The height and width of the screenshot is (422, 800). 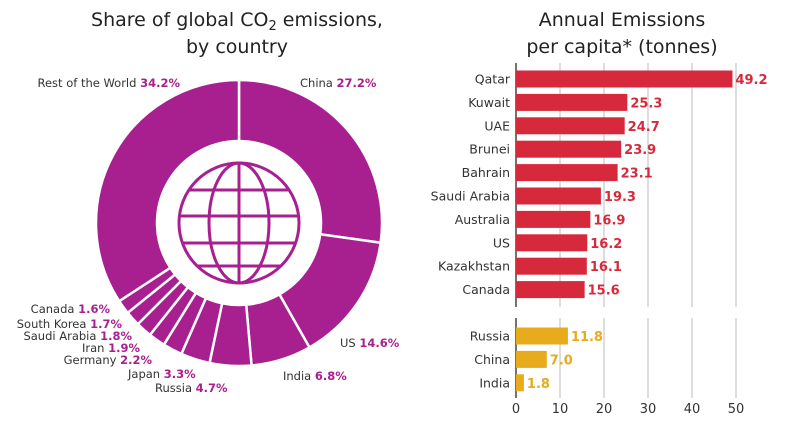 What do you see at coordinates (175, 388) in the screenshot?
I see `slice-label-name: Russia` at bounding box center [175, 388].